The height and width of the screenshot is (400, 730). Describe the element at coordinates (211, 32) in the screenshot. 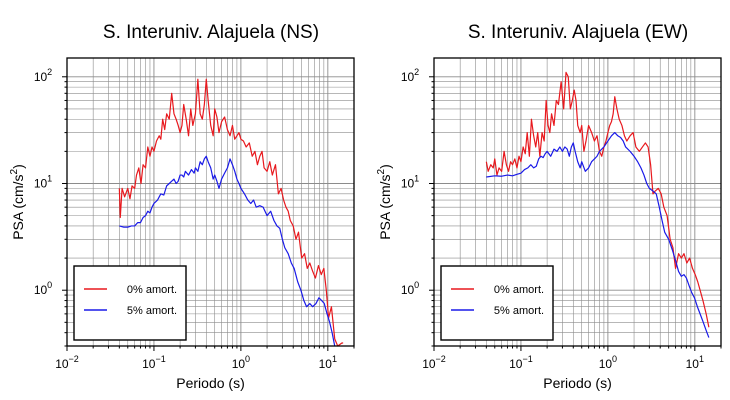

I see `chart-title: S. Interuniv. Alajuela (NS)` at that location.